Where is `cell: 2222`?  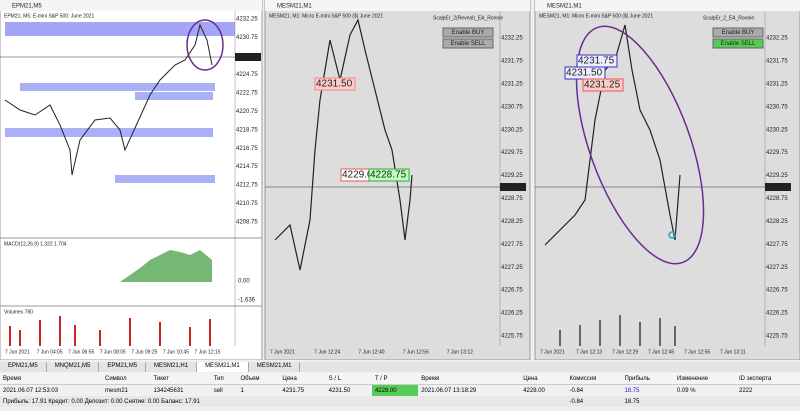
cell: 2222 is located at coordinates (746, 390).